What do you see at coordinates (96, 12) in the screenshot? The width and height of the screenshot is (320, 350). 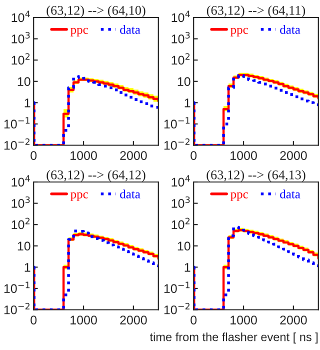 I see `chart-title: (63,12) --> (64,10)` at bounding box center [96, 12].